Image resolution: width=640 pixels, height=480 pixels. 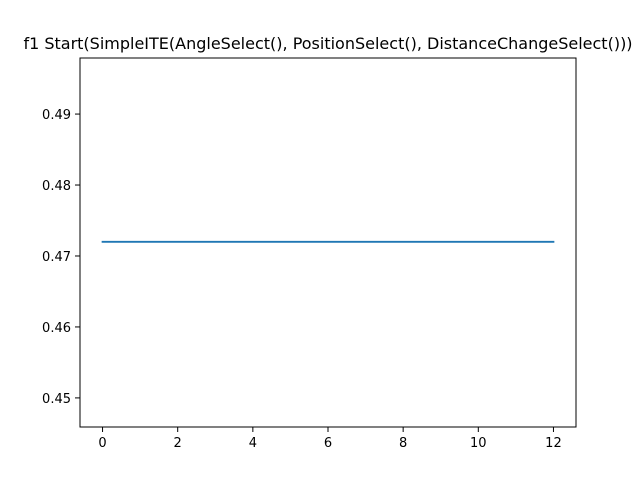 I want to click on y-tick-label: 0.47, so click(x=56, y=257).